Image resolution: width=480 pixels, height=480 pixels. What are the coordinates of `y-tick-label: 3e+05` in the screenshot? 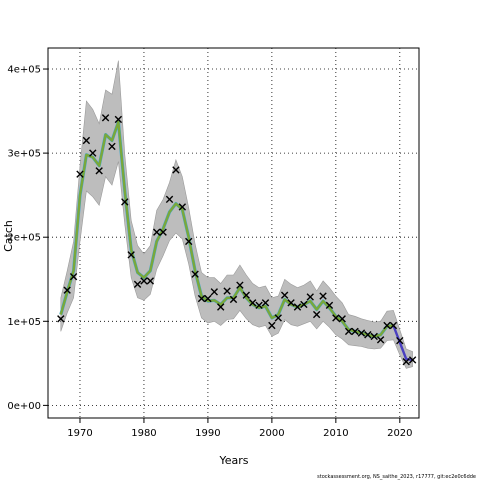 It's located at (24, 154).